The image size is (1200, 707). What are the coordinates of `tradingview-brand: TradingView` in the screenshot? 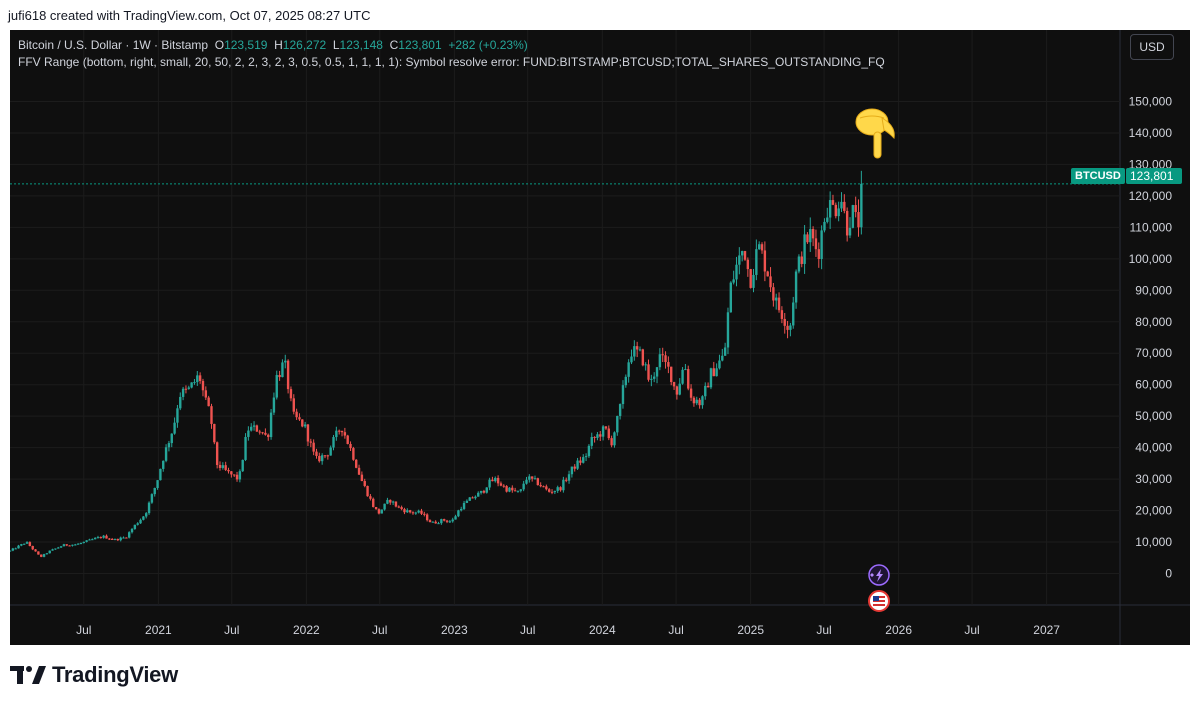 It's located at (94, 675).